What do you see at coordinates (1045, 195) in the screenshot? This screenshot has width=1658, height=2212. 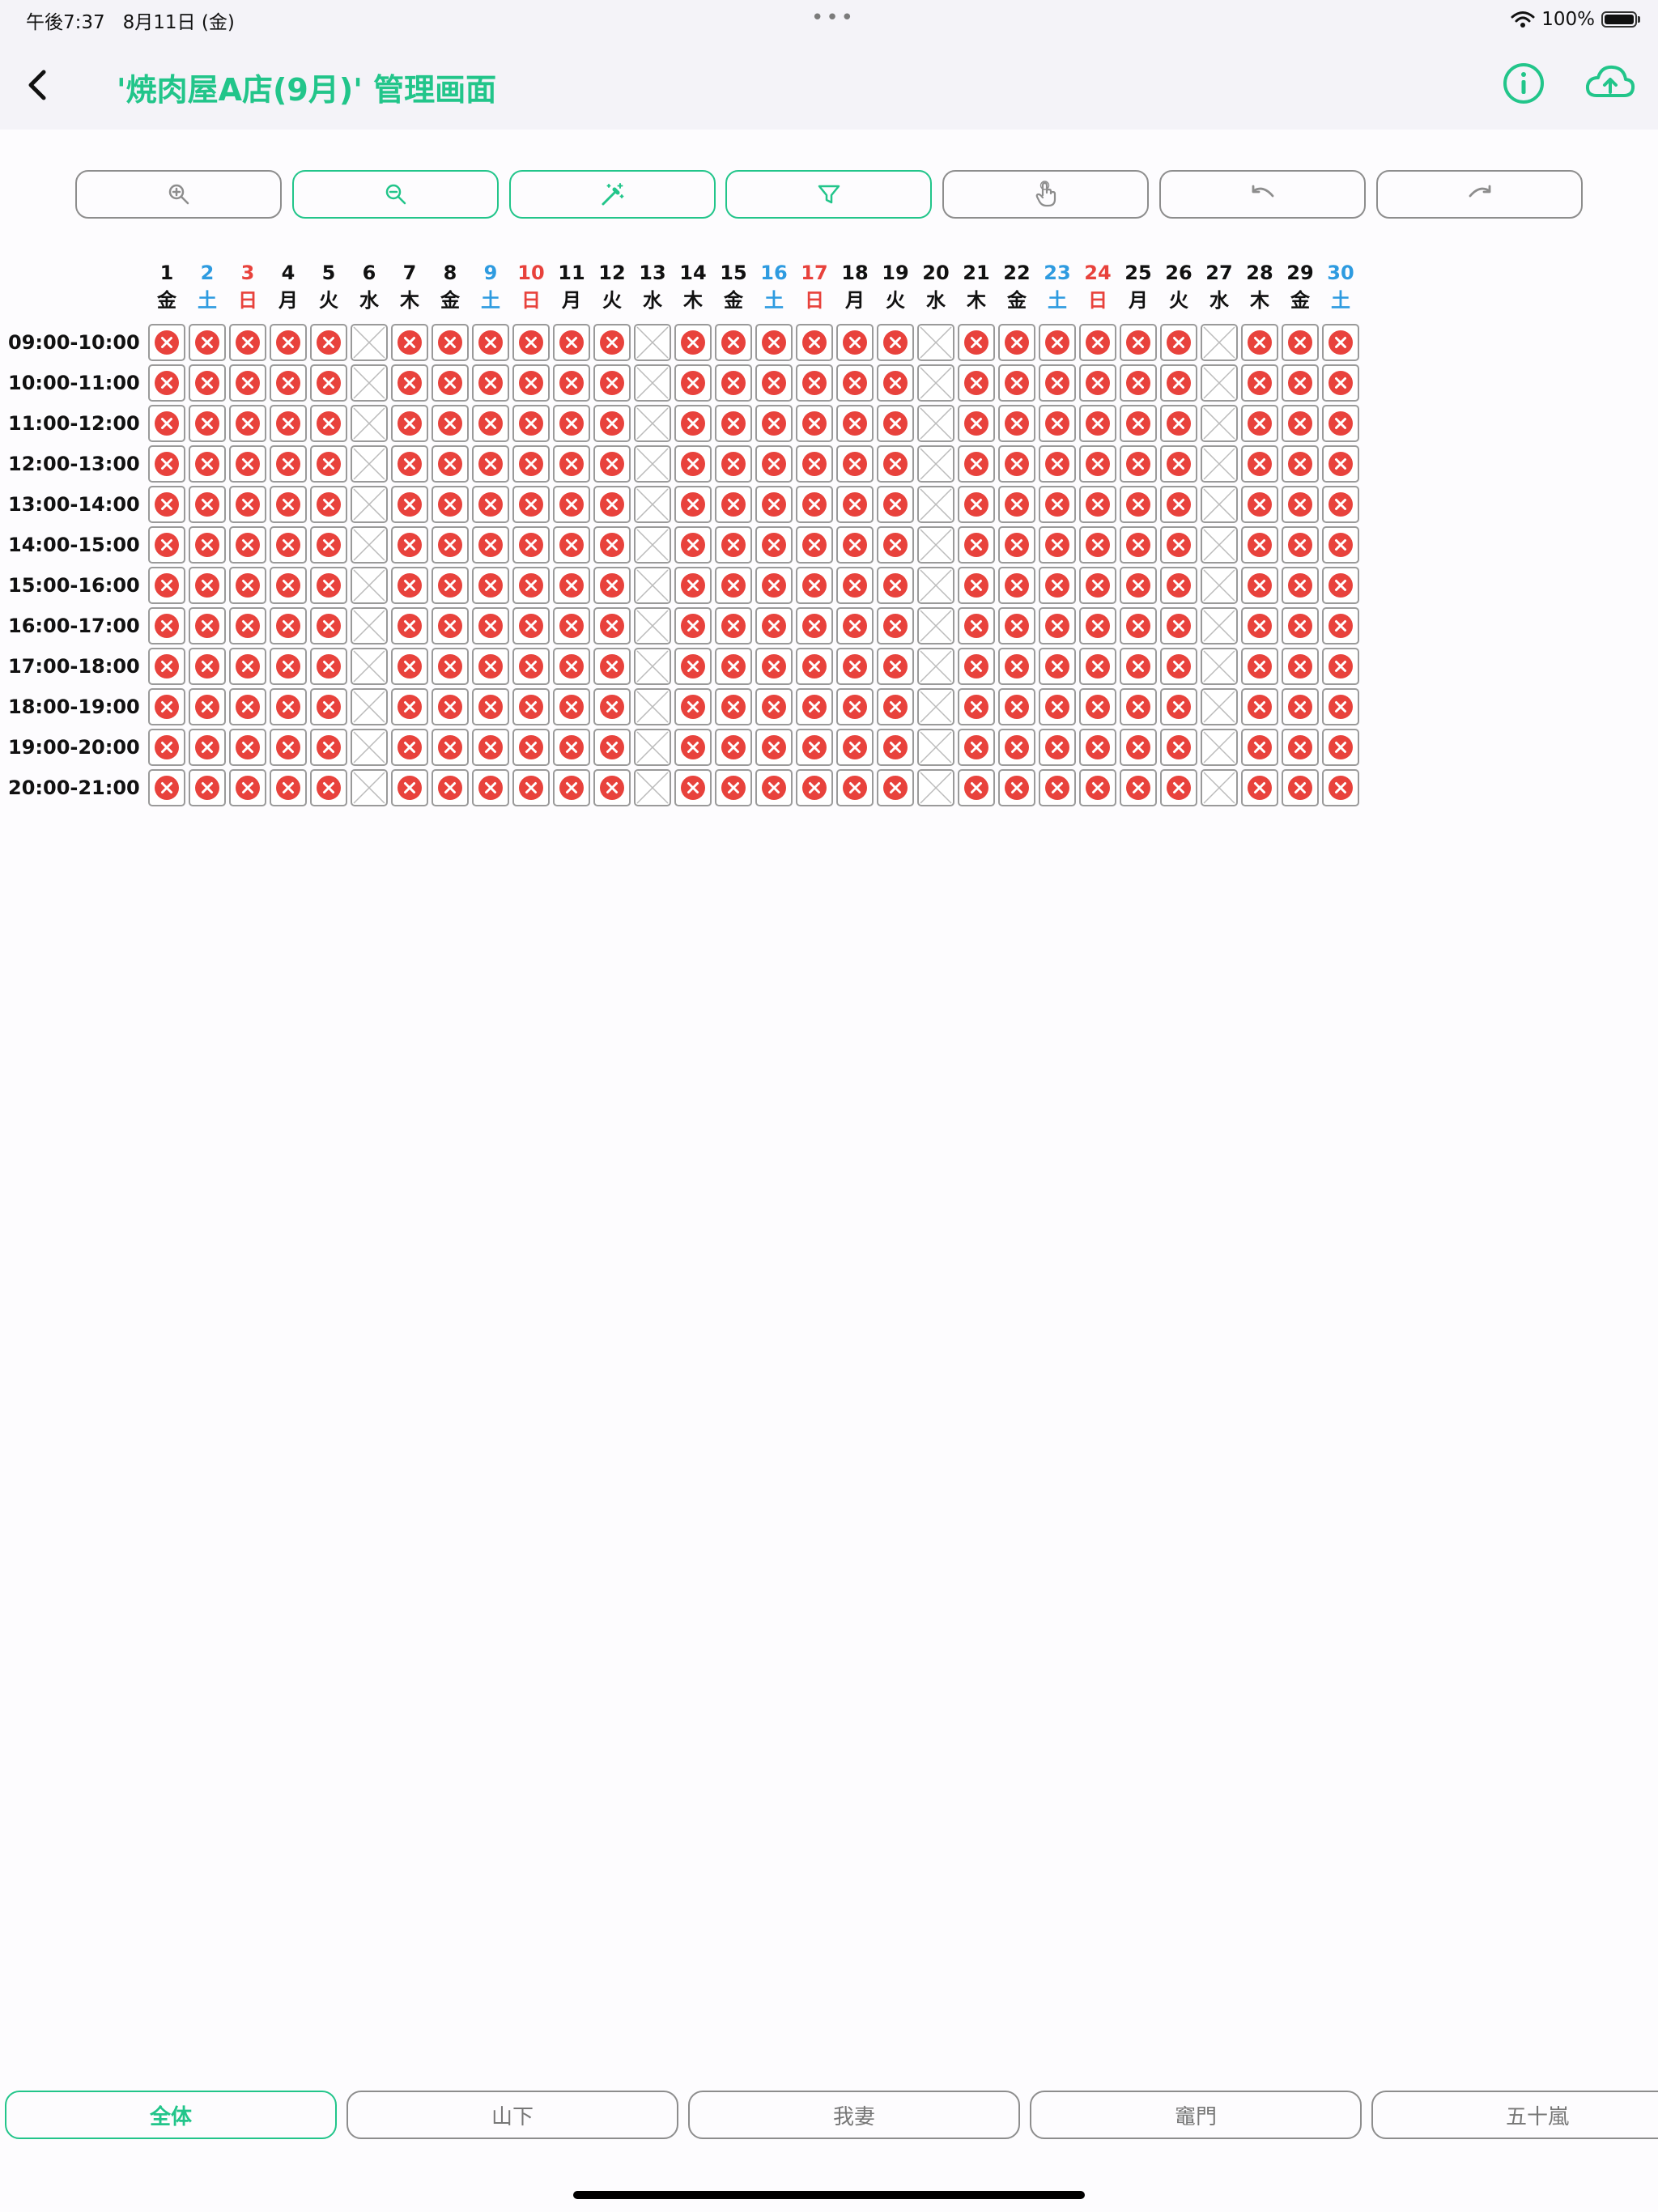 I see `touch-mode-button` at bounding box center [1045, 195].